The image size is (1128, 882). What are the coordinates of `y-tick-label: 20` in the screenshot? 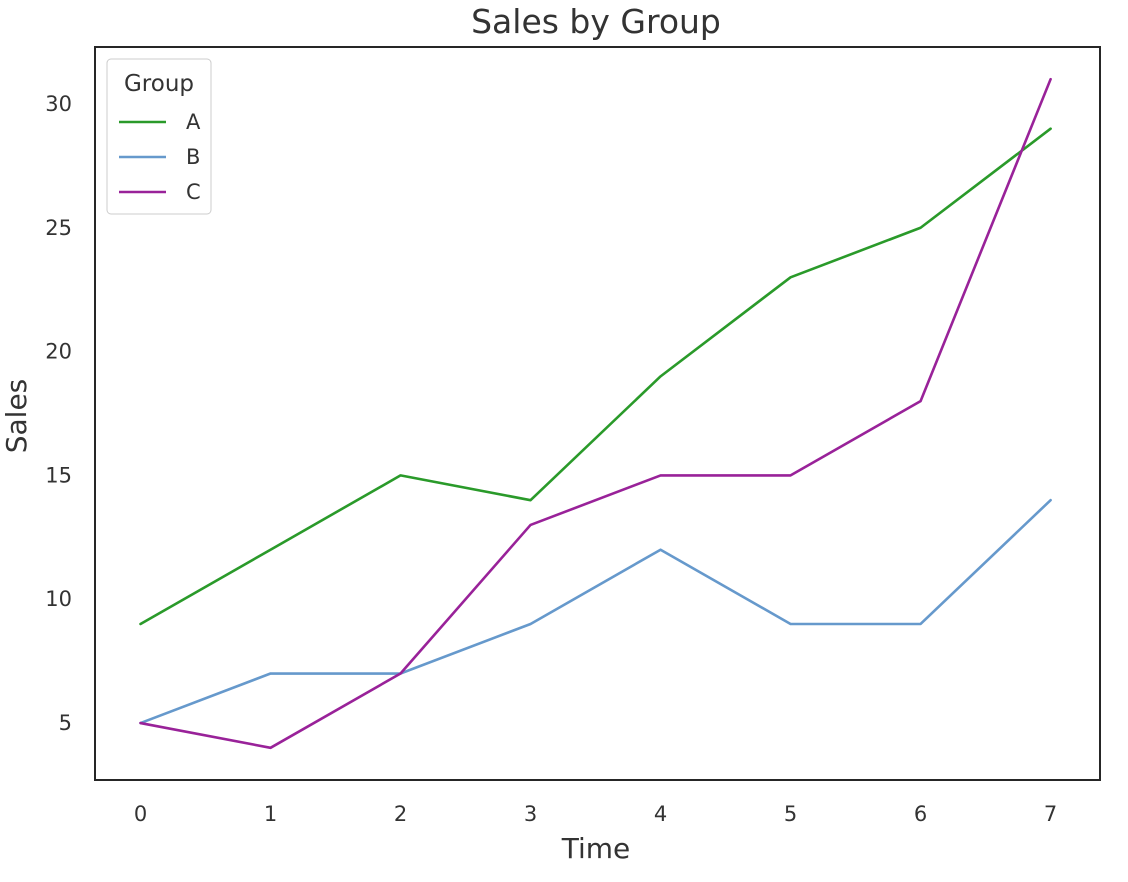 It's located at (58, 352).